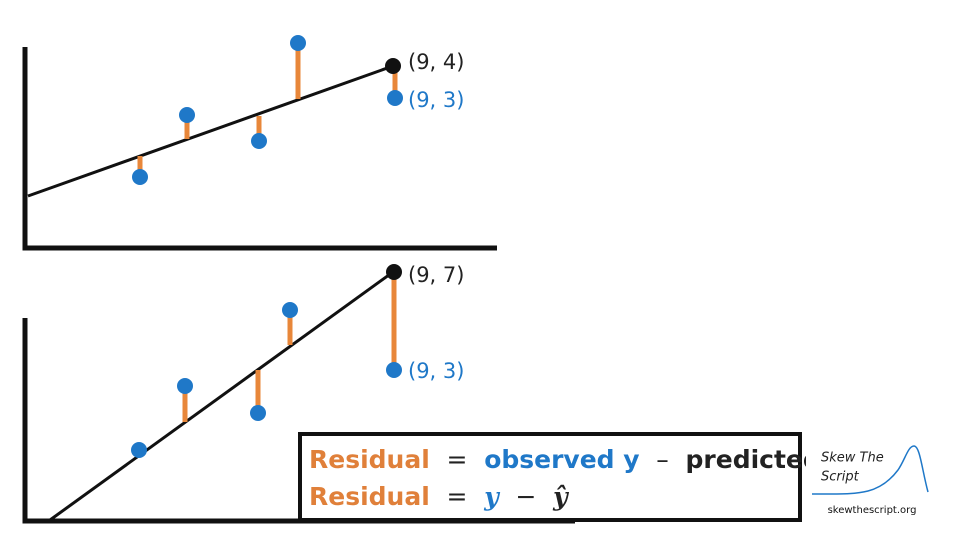  I want to click on logo-box, so click(880, 477).